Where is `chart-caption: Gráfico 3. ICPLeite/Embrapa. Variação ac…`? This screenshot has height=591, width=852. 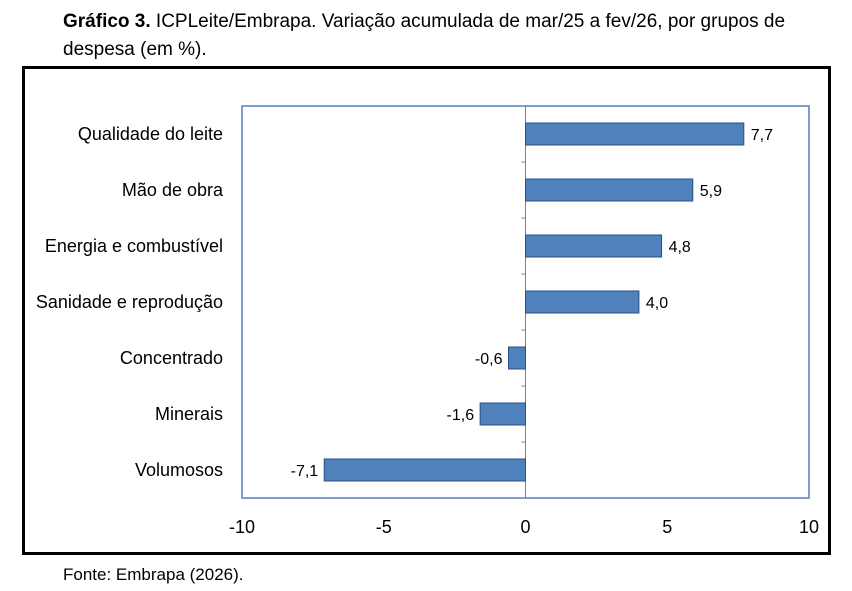 chart-caption: Gráfico 3. ICPLeite/Embrapa. Variação ac… is located at coordinates (453, 36).